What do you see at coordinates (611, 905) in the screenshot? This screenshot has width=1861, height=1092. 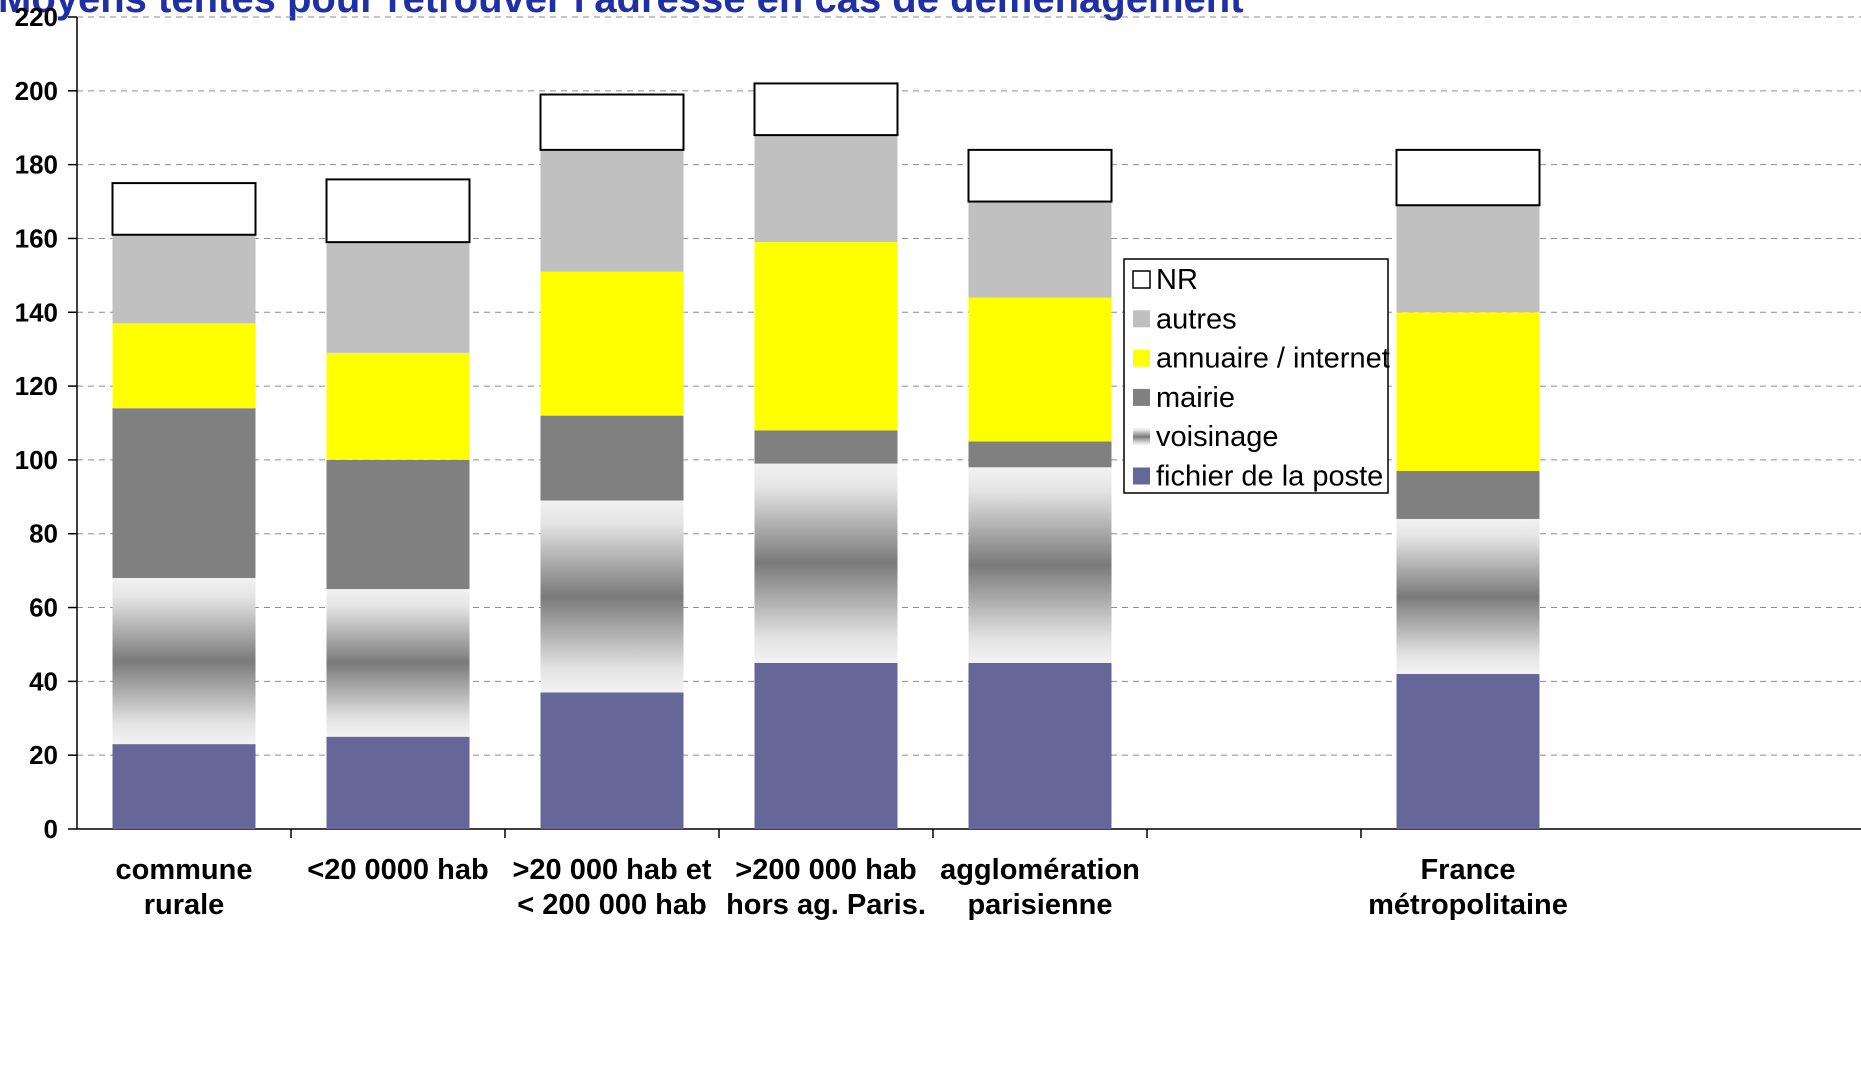 I see `x-category-label: < 200 000 hab` at bounding box center [611, 905].